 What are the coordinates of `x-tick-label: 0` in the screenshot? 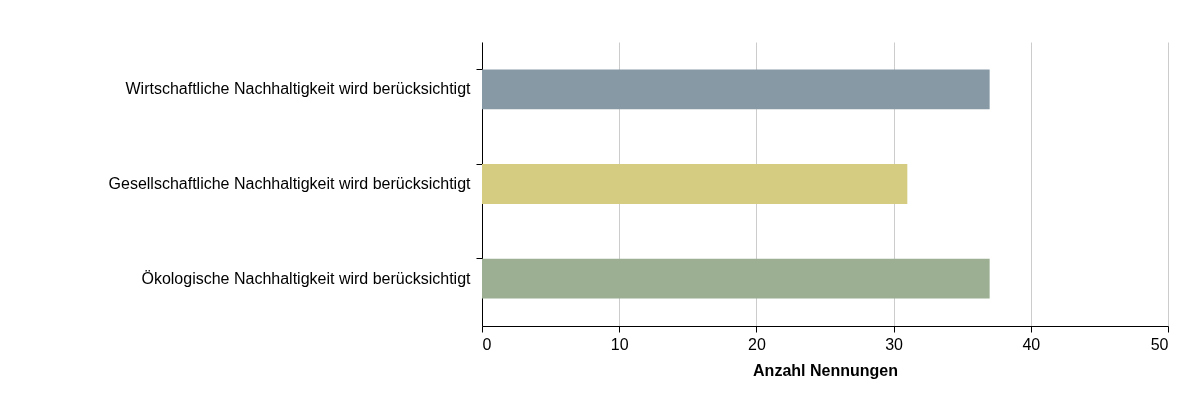 It's located at (487, 344).